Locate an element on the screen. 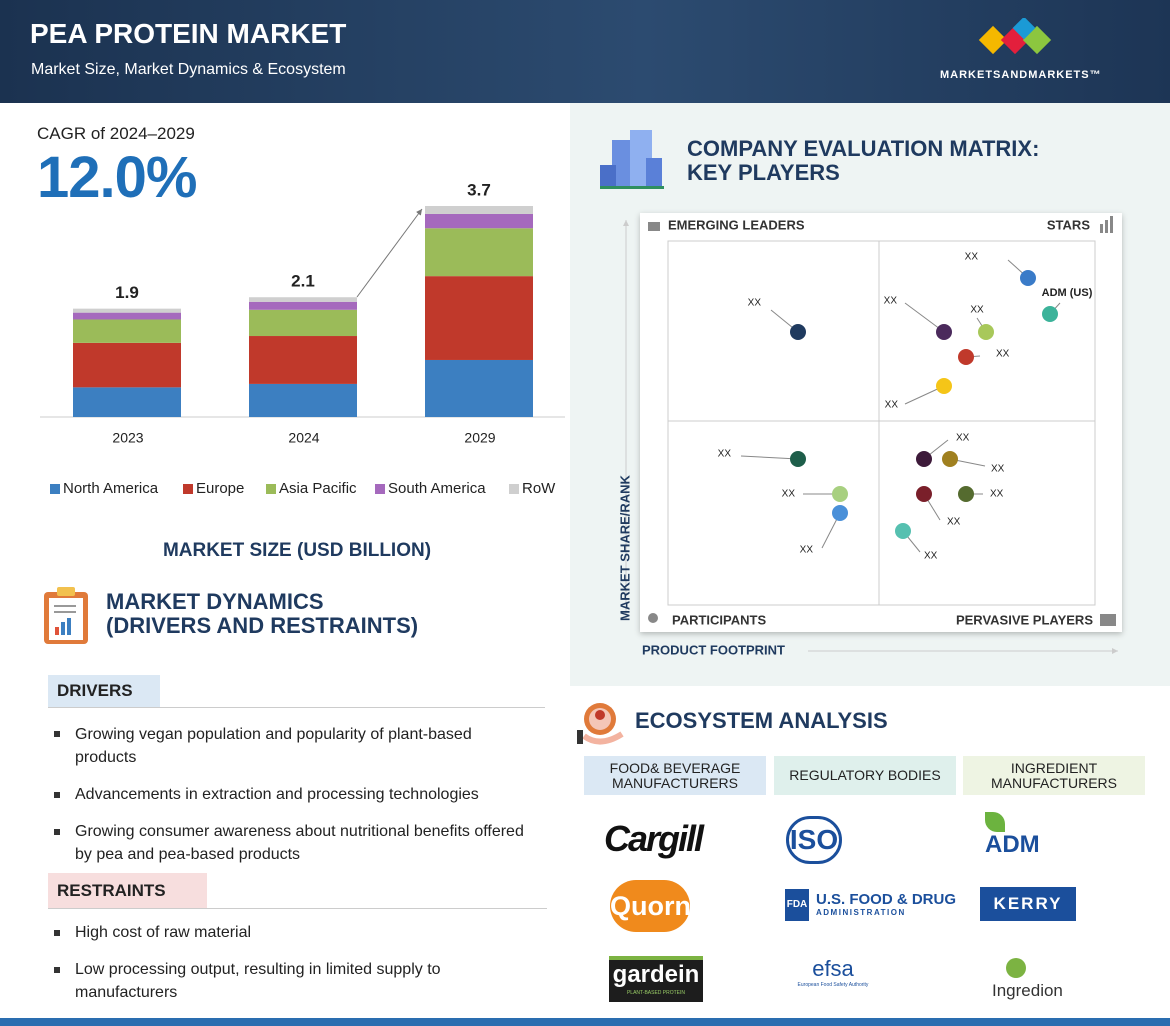 The width and height of the screenshot is (1170, 1026). legend-label: RoW is located at coordinates (539, 488).